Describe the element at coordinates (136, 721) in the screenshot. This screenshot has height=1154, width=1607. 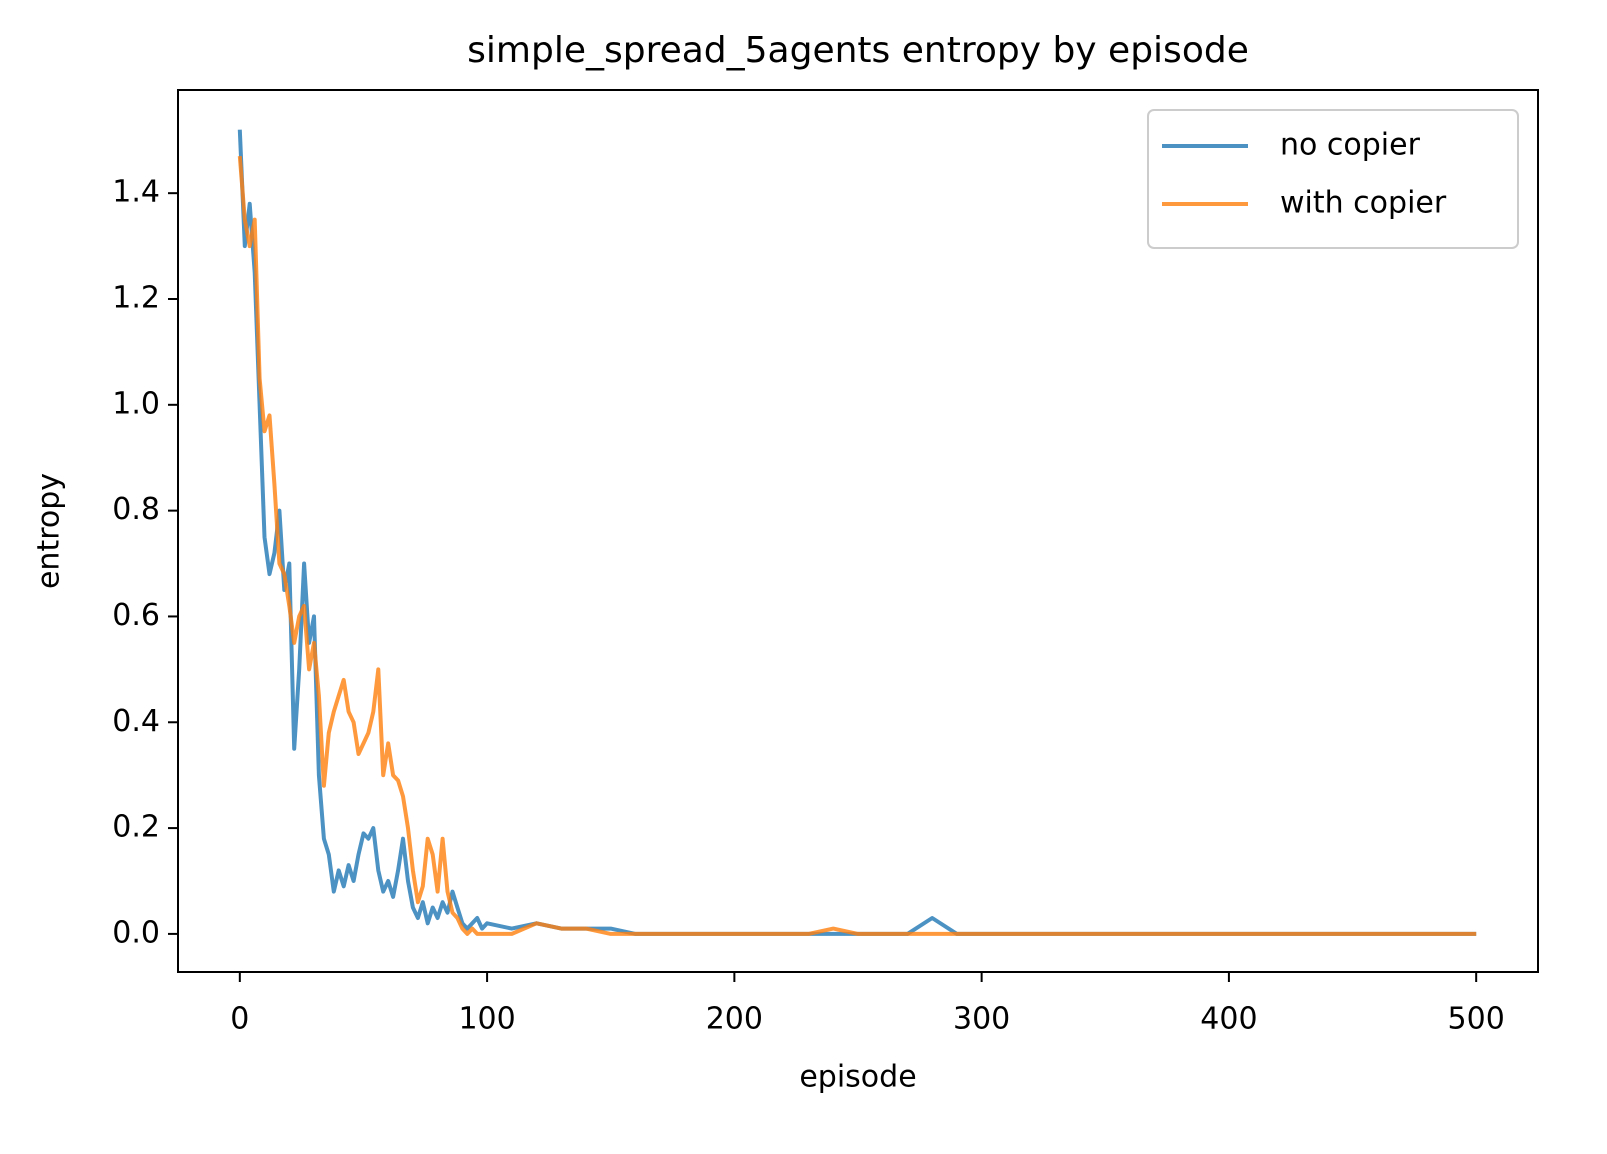
I see `y-tick-label: 0.4` at that location.